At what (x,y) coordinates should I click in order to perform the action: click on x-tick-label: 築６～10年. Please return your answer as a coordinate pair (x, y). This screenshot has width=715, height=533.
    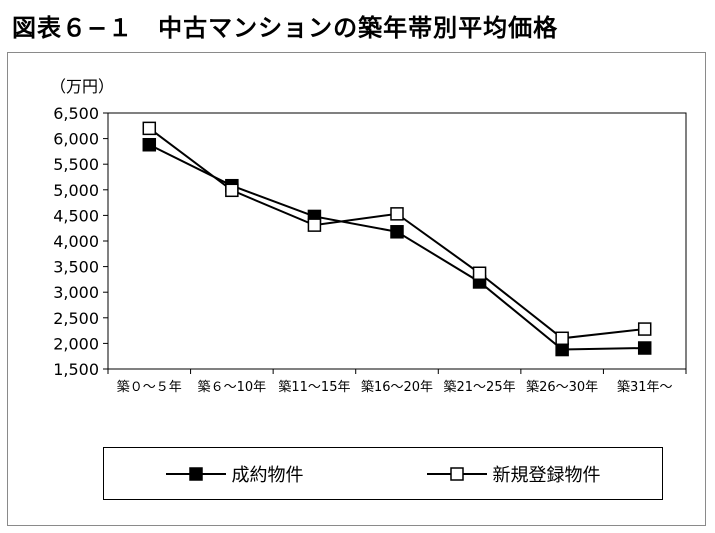
    Looking at the image, I should click on (232, 387).